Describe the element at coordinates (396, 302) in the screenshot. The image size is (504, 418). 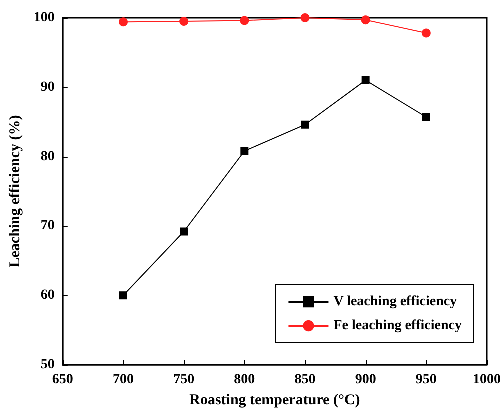
I see `legend-label: V leaching efficiency` at that location.